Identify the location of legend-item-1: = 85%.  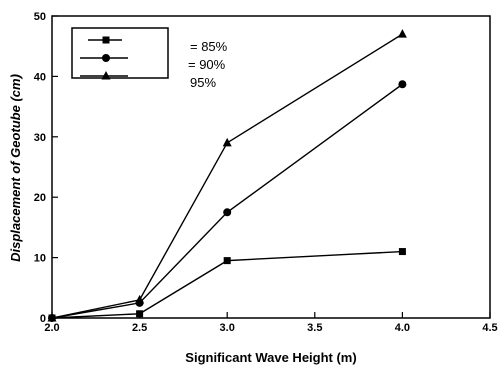
(158, 45).